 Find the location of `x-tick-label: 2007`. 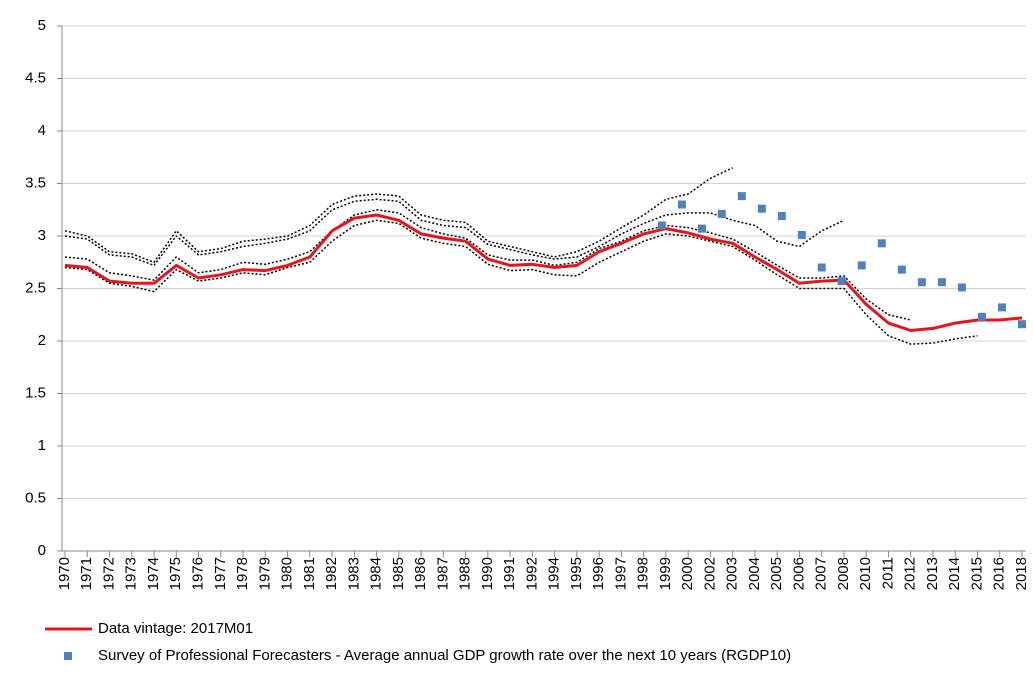

x-tick-label: 2007 is located at coordinates (821, 573).